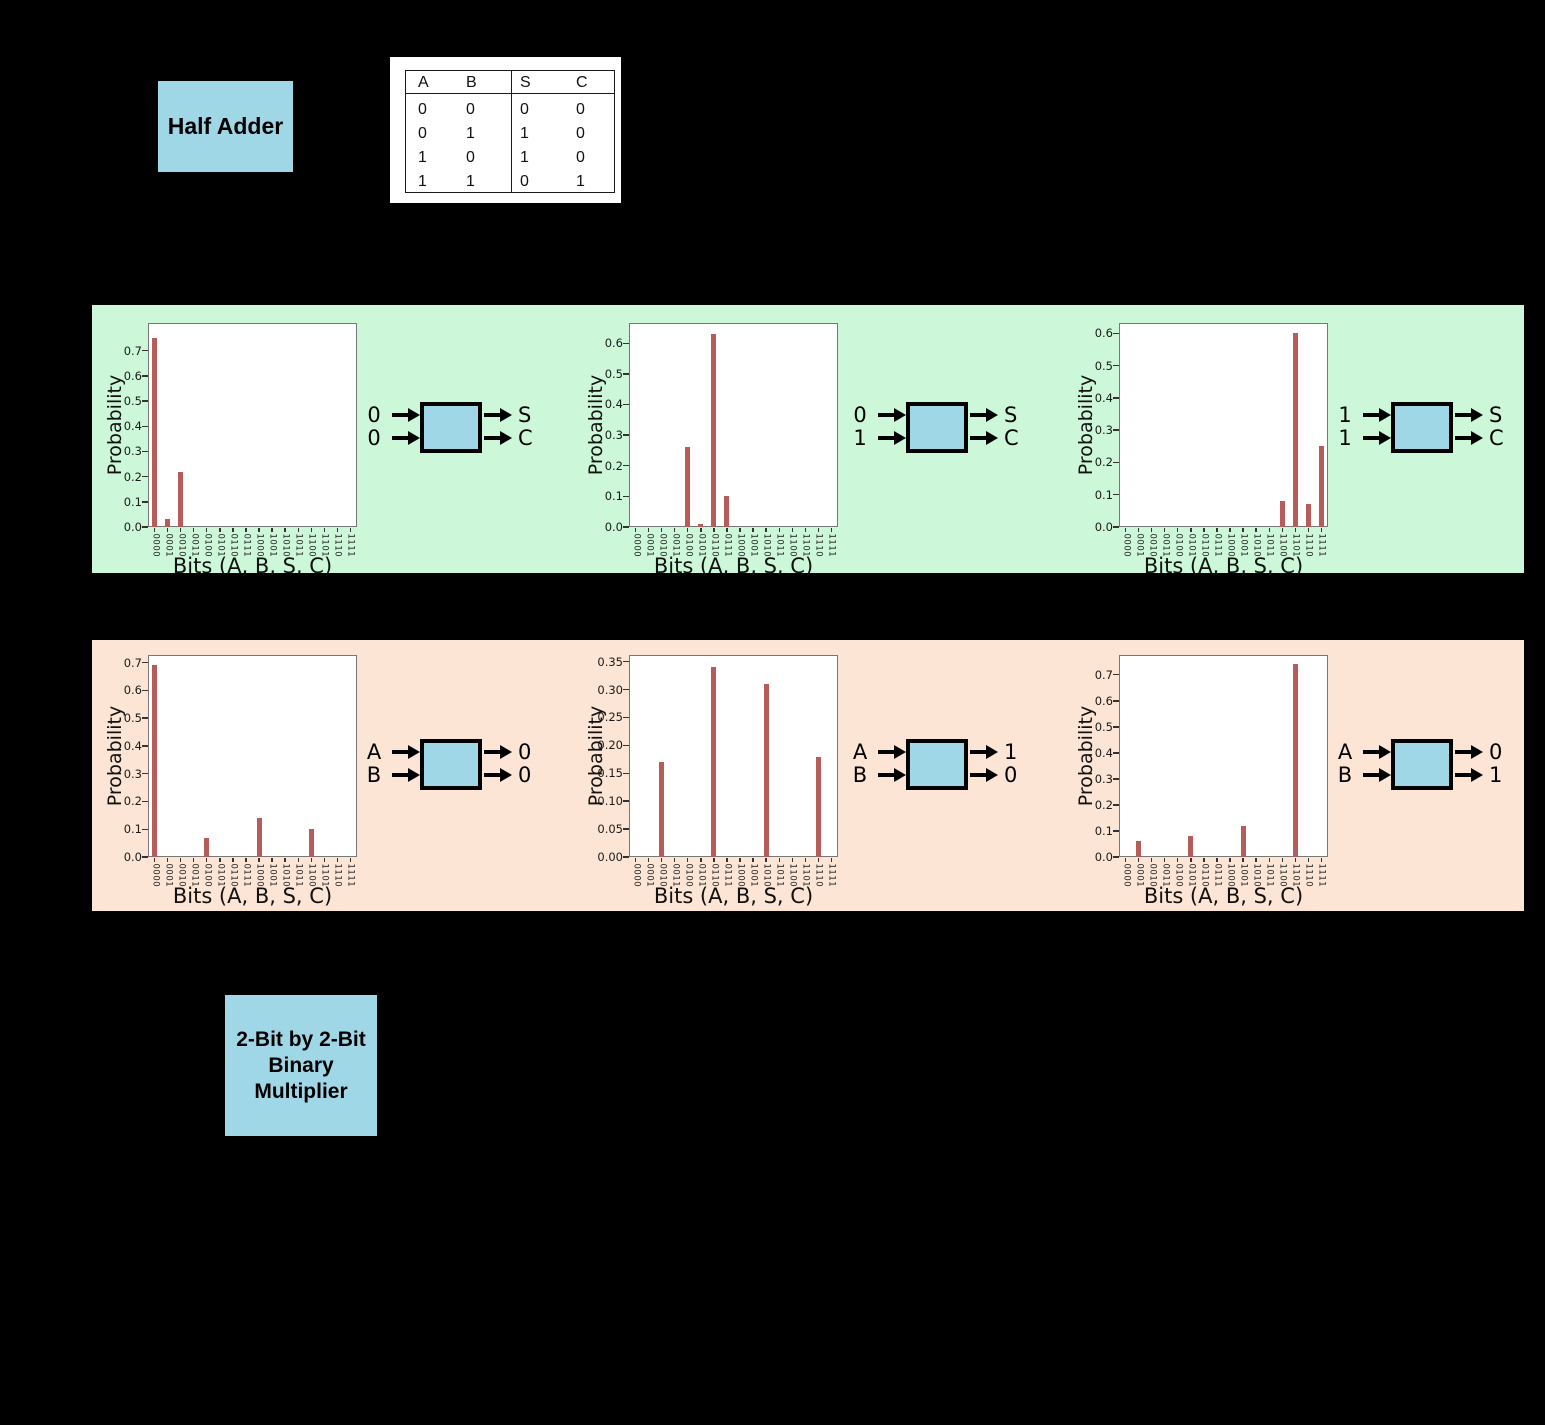 The height and width of the screenshot is (1425, 1545). Describe the element at coordinates (1496, 415) in the screenshot. I see `diagram-output-label: S` at that location.